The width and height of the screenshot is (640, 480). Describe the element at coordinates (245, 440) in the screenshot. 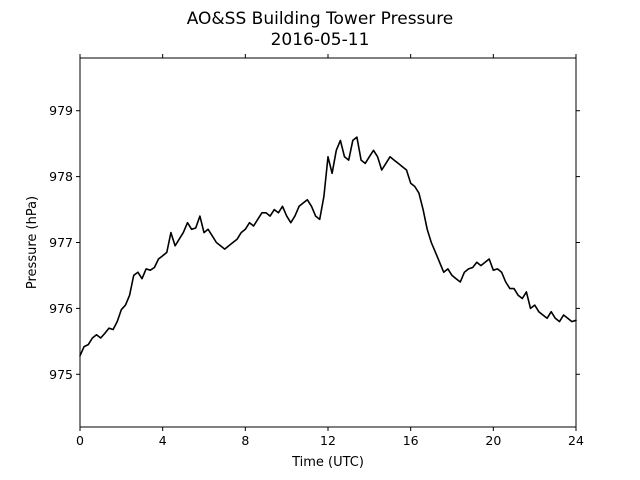

I see `x-tick-label: 8` at that location.